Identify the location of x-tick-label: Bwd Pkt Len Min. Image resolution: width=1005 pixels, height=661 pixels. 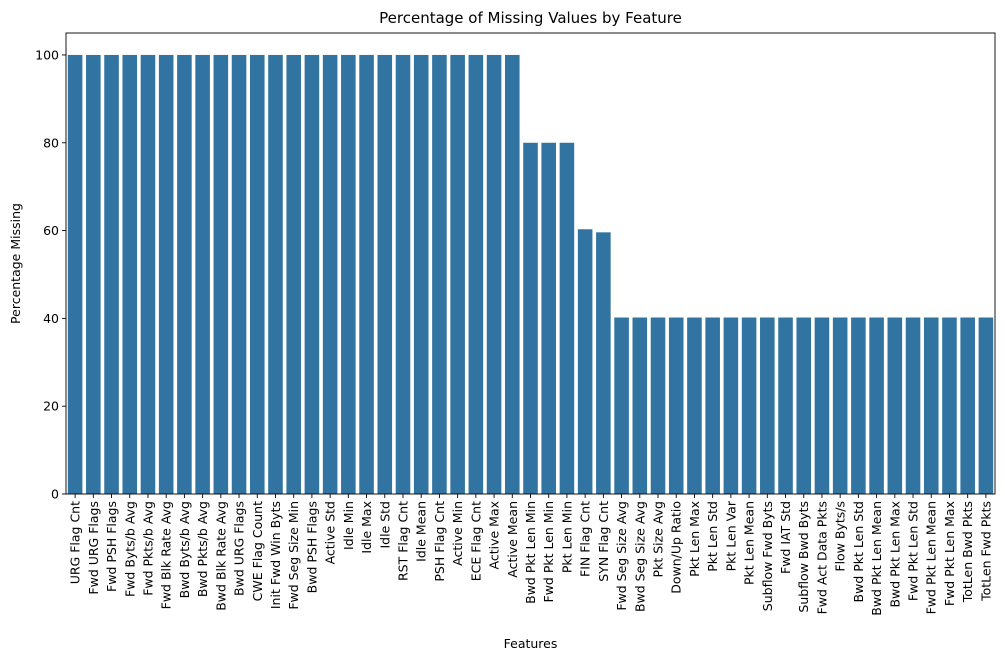
(530, 552).